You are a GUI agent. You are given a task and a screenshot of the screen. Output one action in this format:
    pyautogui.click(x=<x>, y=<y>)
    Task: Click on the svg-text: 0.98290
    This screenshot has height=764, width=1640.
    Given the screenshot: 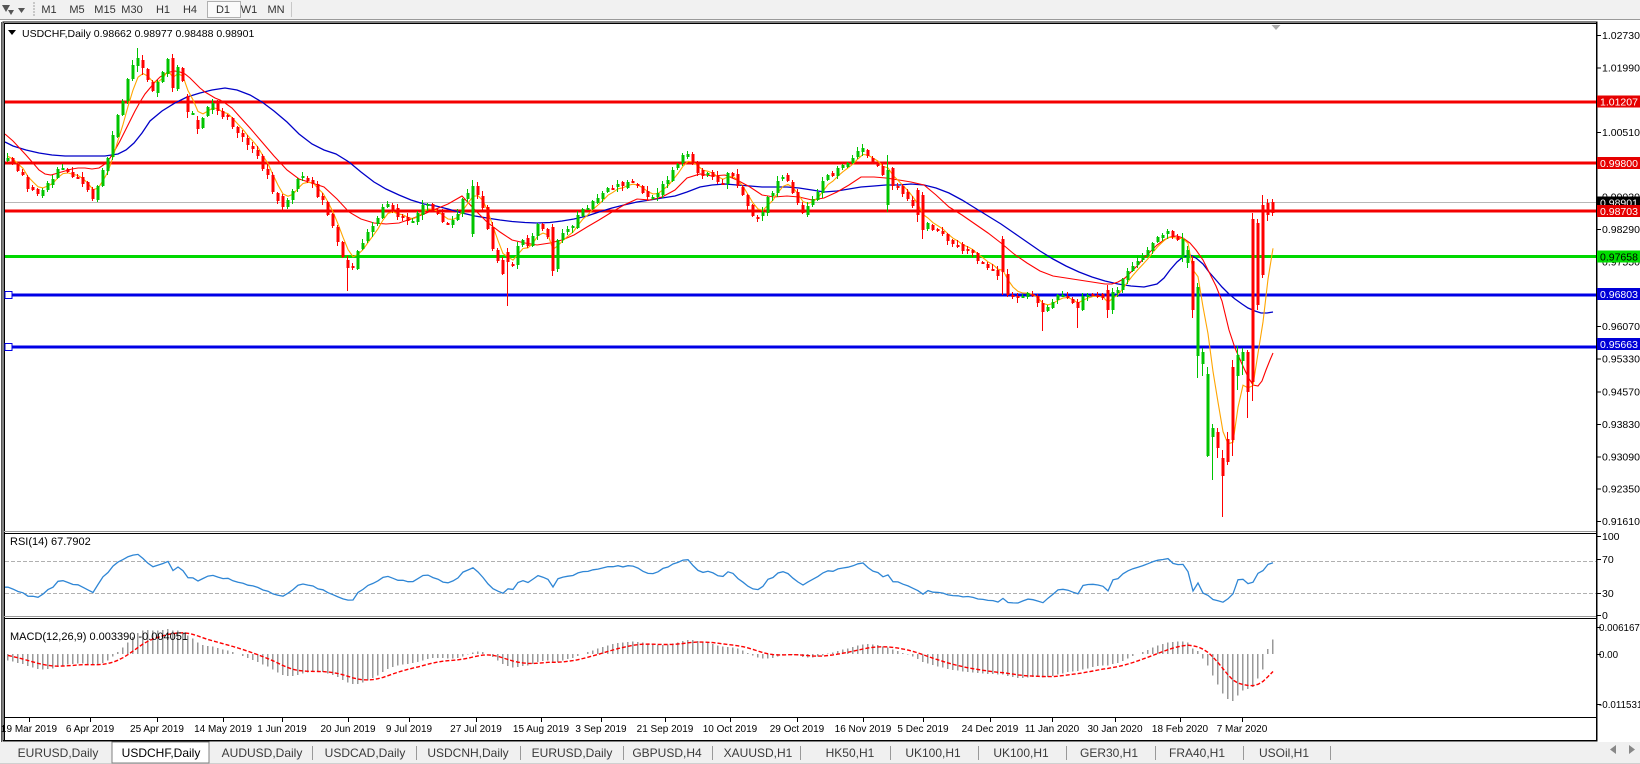 What is the action you would take?
    pyautogui.click(x=1621, y=230)
    